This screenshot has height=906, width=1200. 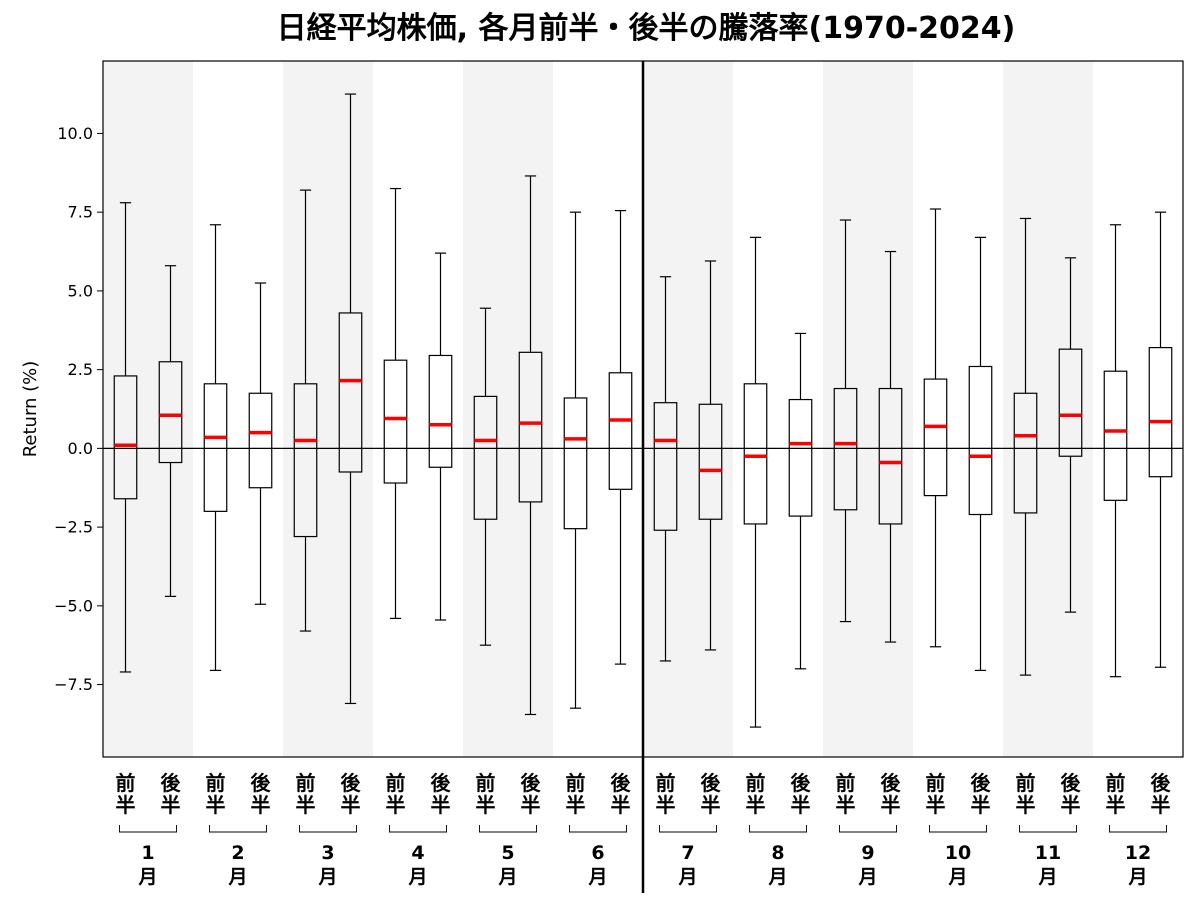 I want to click on y-axis: −7.5 −5.0 −2.5 0.0 2.5 5.0 7.5 10.0, so click(x=78, y=409).